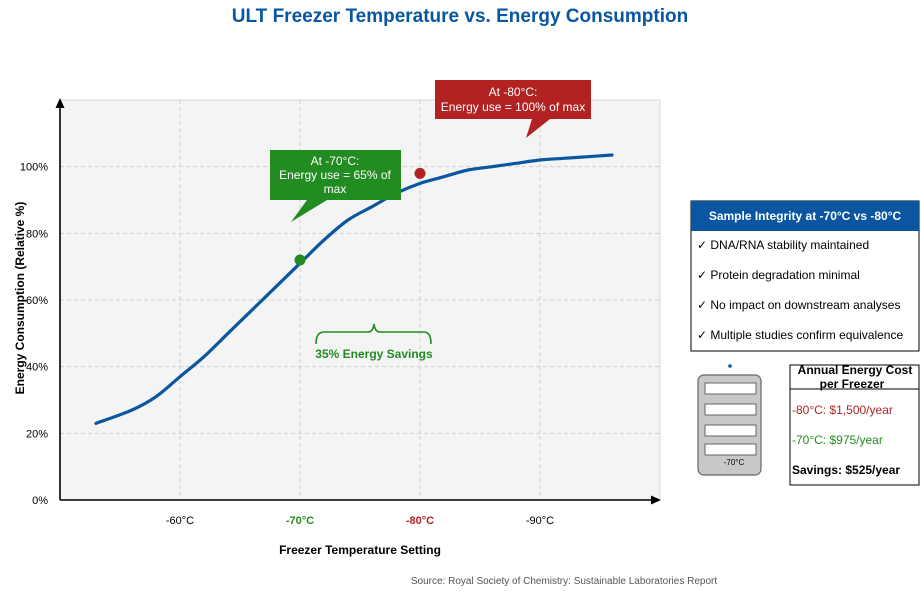  Describe the element at coordinates (783, 245) in the screenshot. I see `integrity-item: ✓ DNA/RNA stability maintained` at that location.